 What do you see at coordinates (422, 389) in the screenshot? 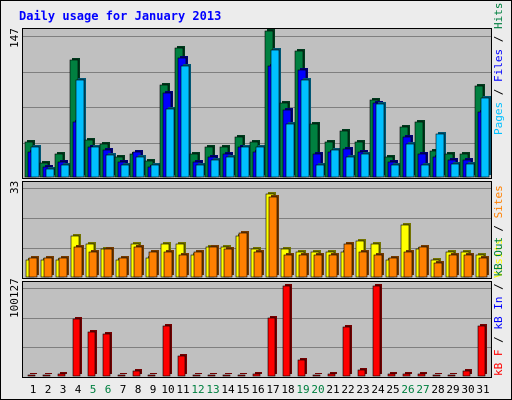
I see `x-tick-label: 27` at bounding box center [422, 389].